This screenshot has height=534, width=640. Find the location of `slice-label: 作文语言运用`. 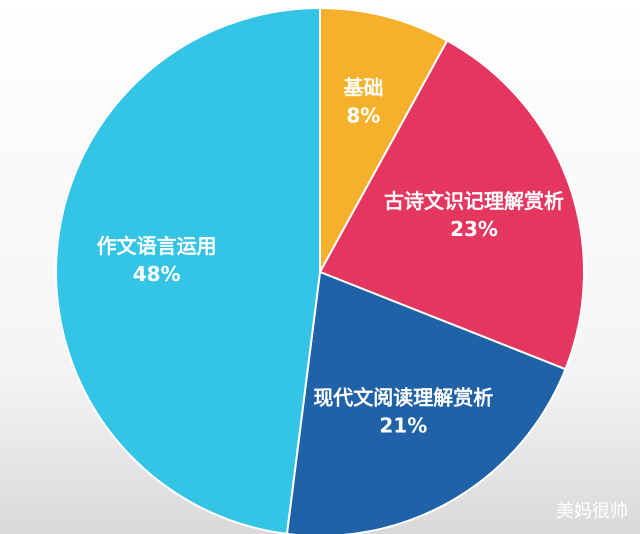

slice-label: 作文语言运用 is located at coordinates (157, 246).